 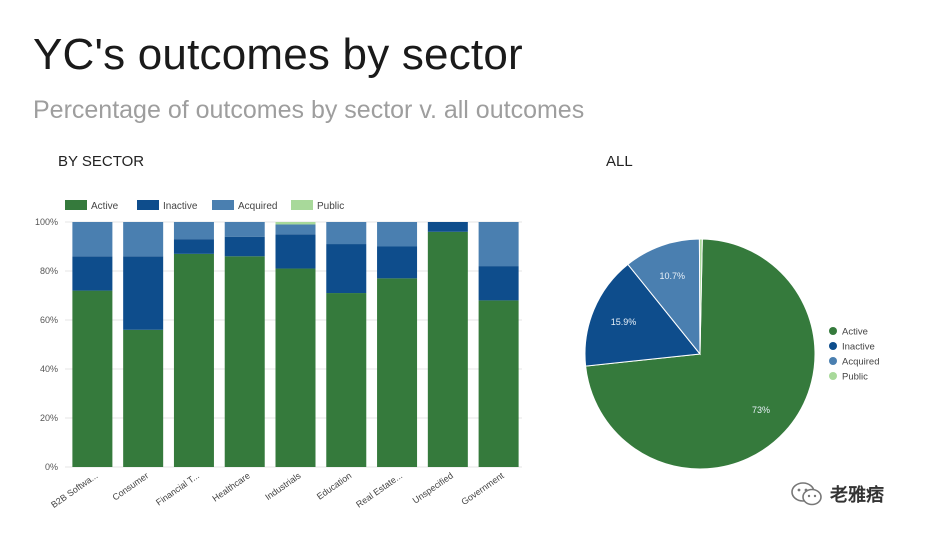 I want to click on legend-item-public: Public, so click(x=317, y=206).